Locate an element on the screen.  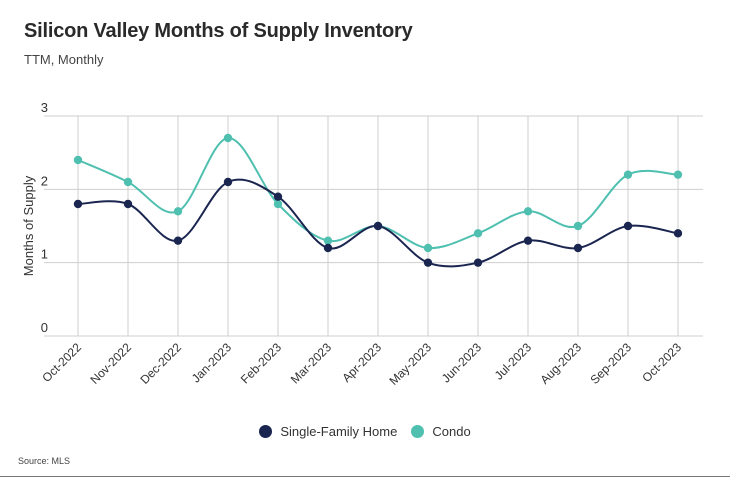
legend-swatch-single-family is located at coordinates (266, 431).